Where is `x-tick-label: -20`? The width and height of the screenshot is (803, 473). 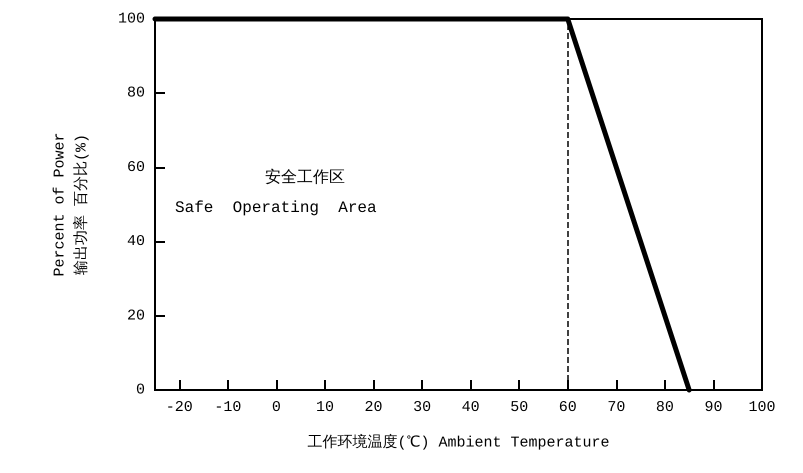
x-tick-label: -20 is located at coordinates (179, 407).